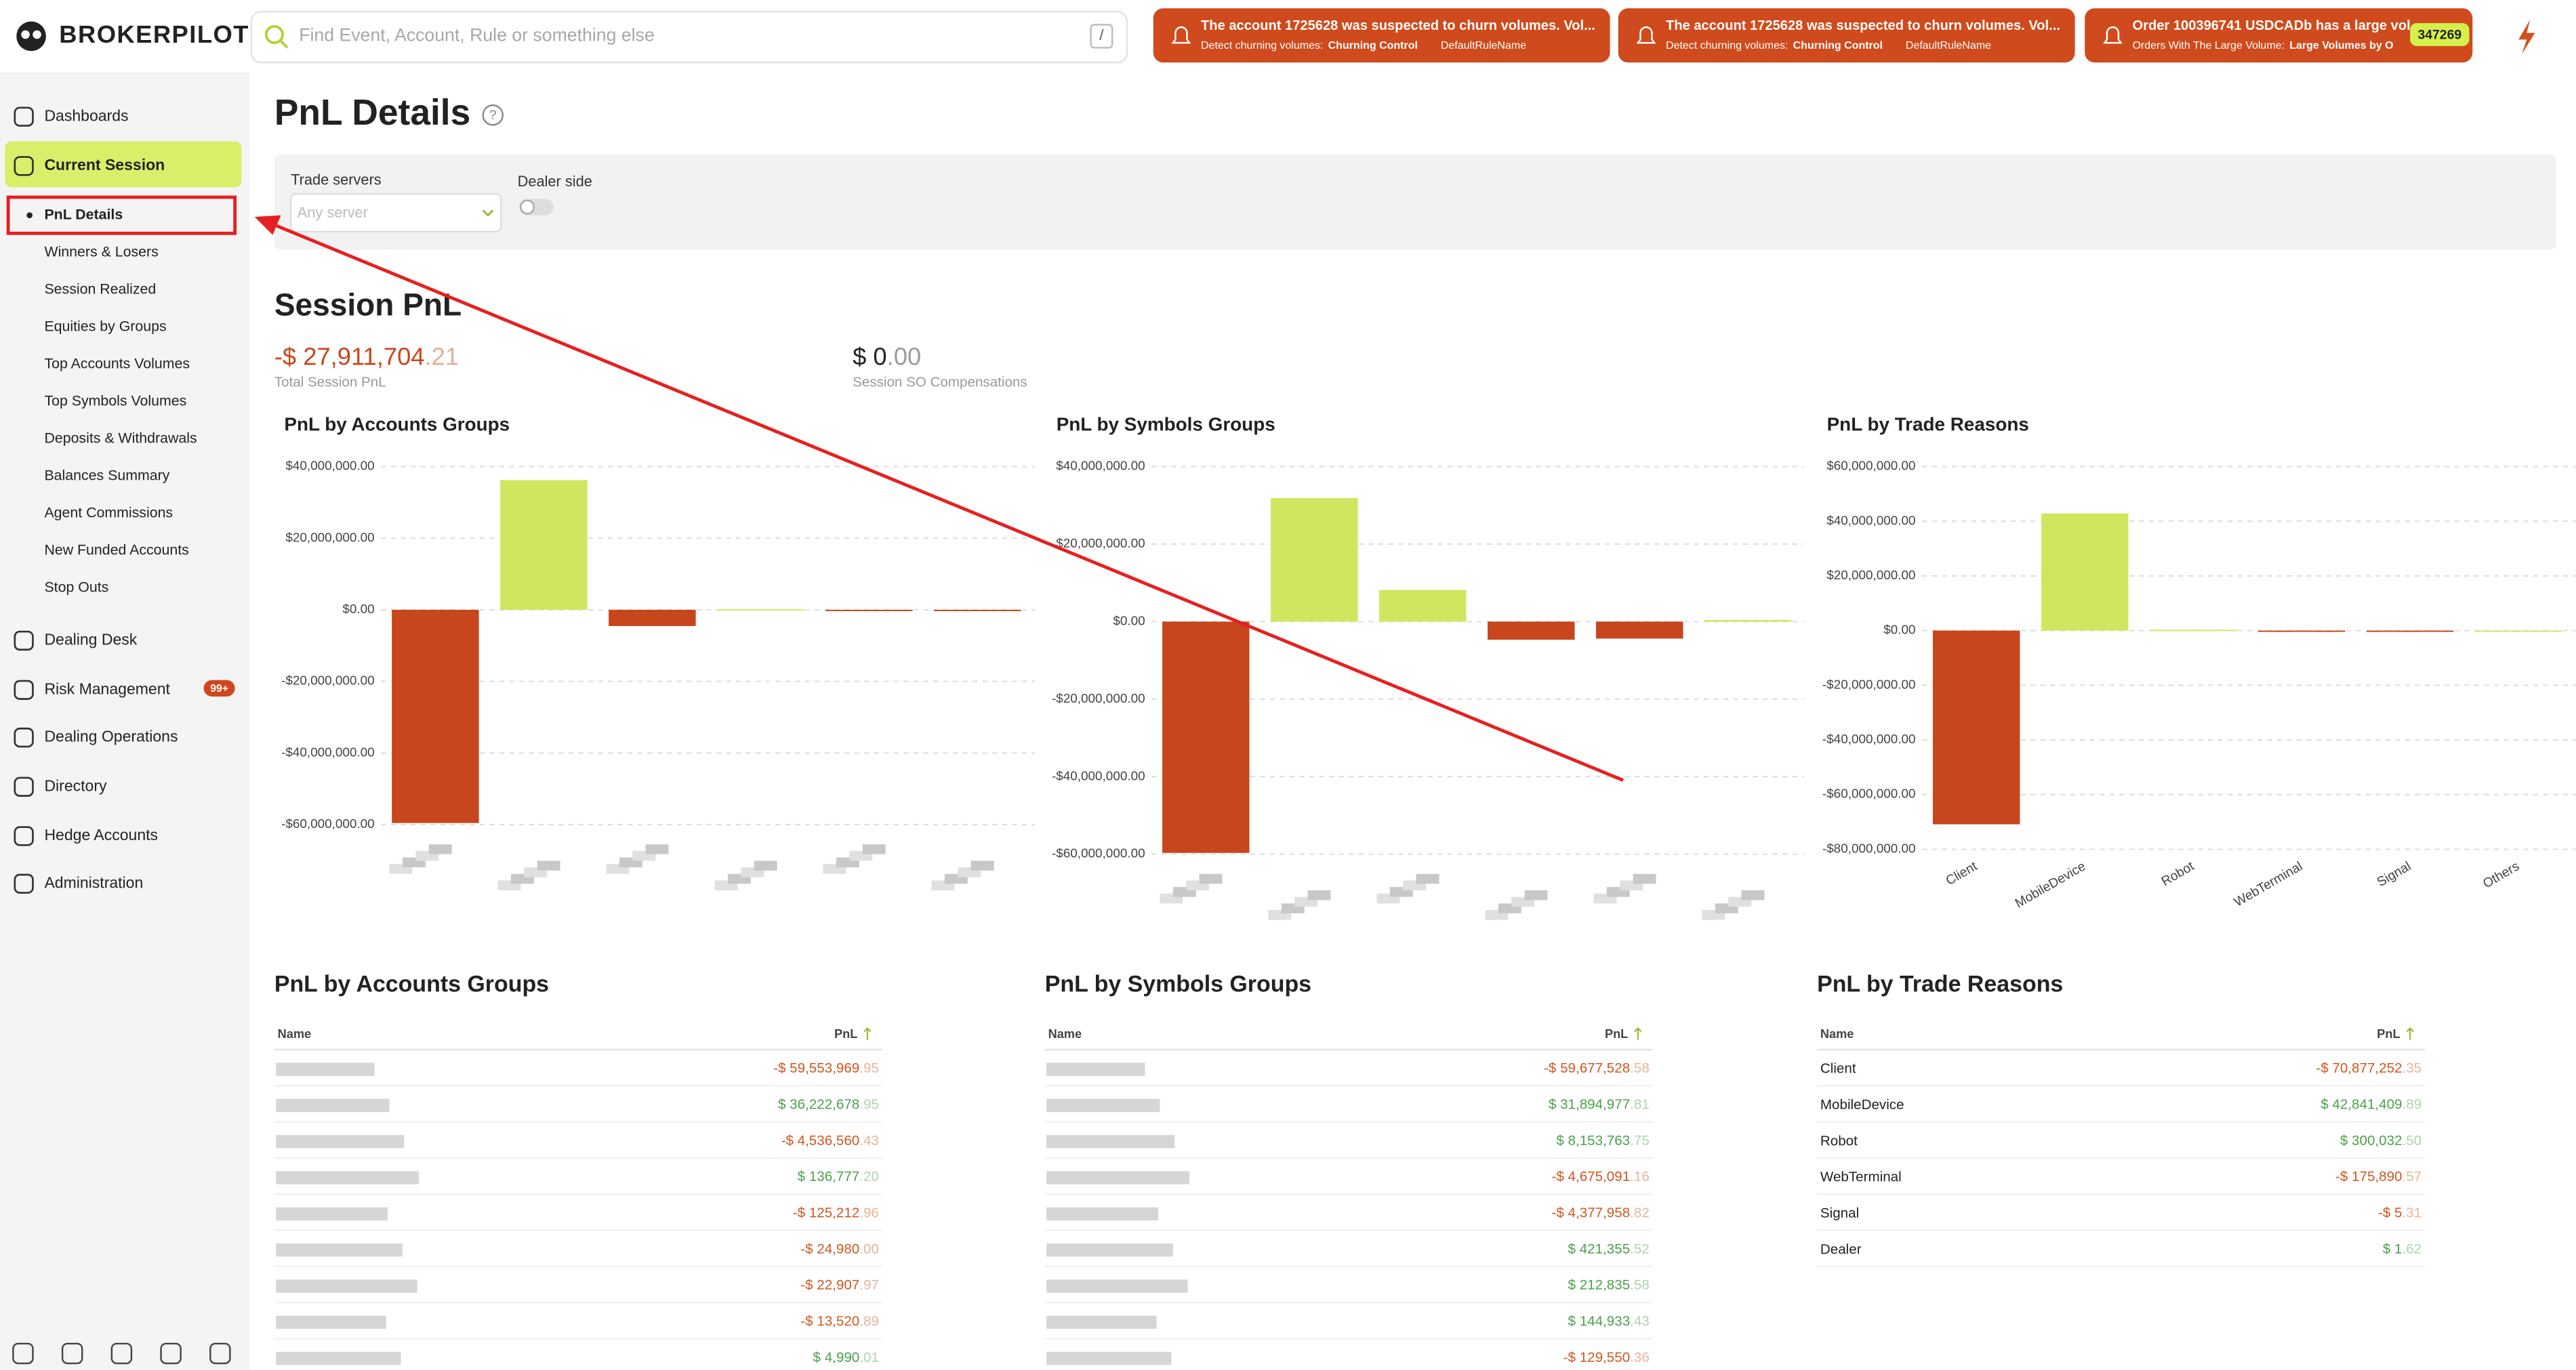 The height and width of the screenshot is (1370, 2576). I want to click on nav-subitem: Top Accounts Volumes, so click(117, 363).